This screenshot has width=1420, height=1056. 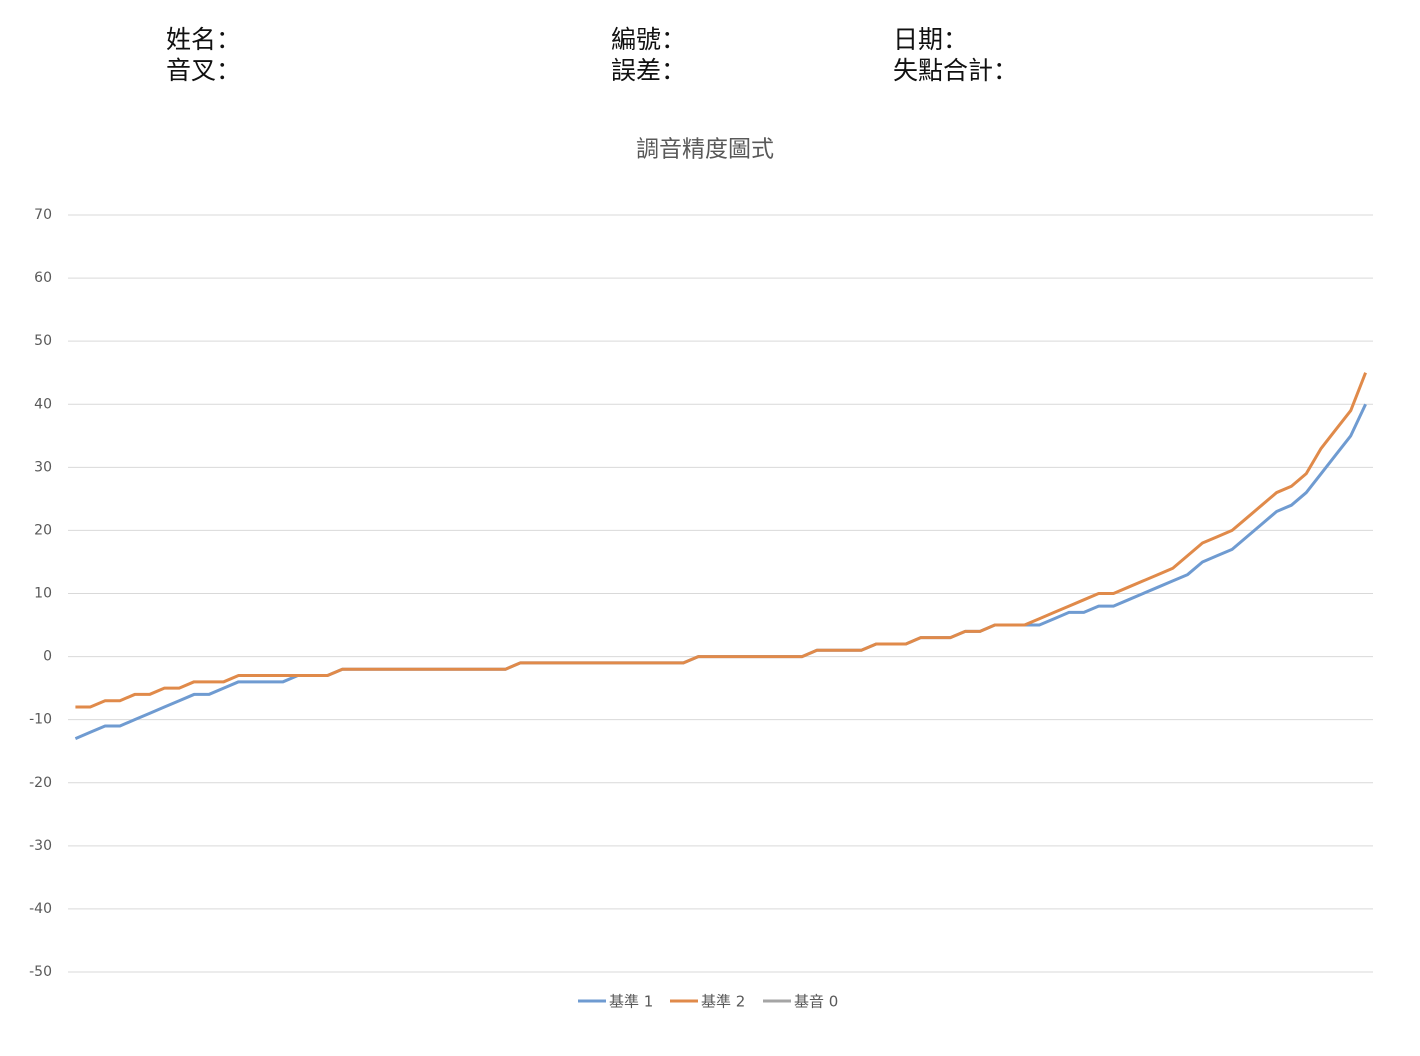 I want to click on form-label: 編號：, so click(x=649, y=39).